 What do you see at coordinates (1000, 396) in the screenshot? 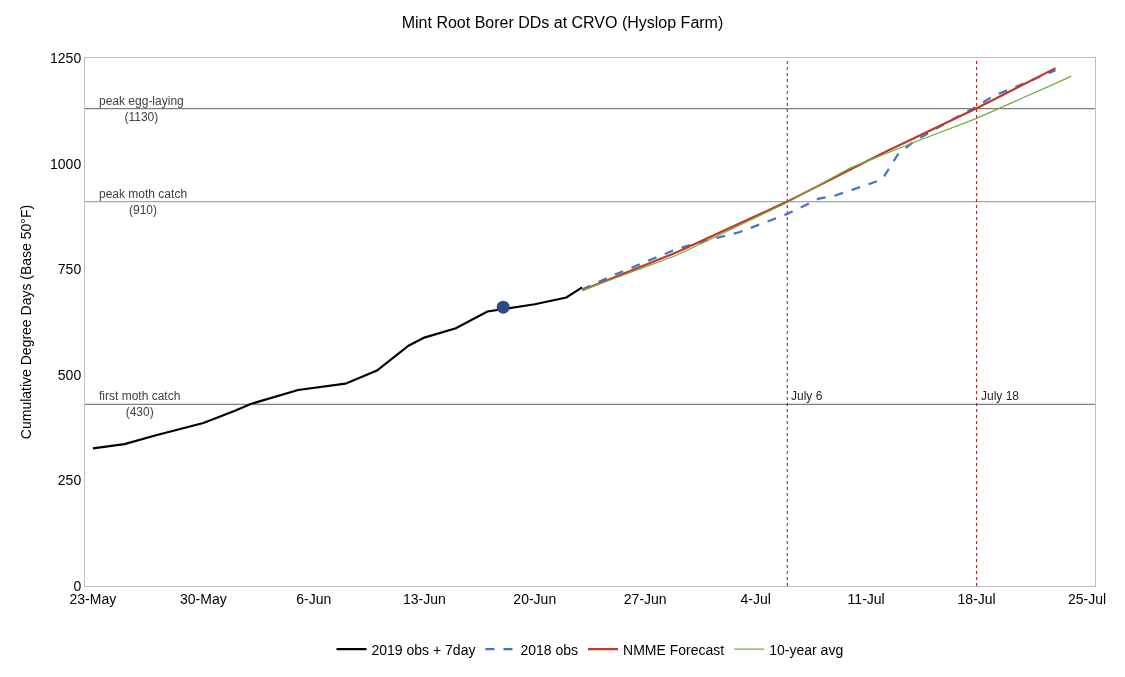
I see `ref-line-label: July 18` at bounding box center [1000, 396].